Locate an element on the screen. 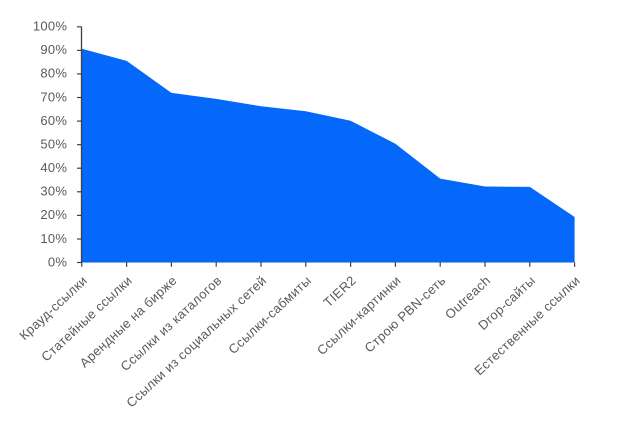 The width and height of the screenshot is (619, 423). svg-text: Ссылки-сабмиты is located at coordinates (269, 315).